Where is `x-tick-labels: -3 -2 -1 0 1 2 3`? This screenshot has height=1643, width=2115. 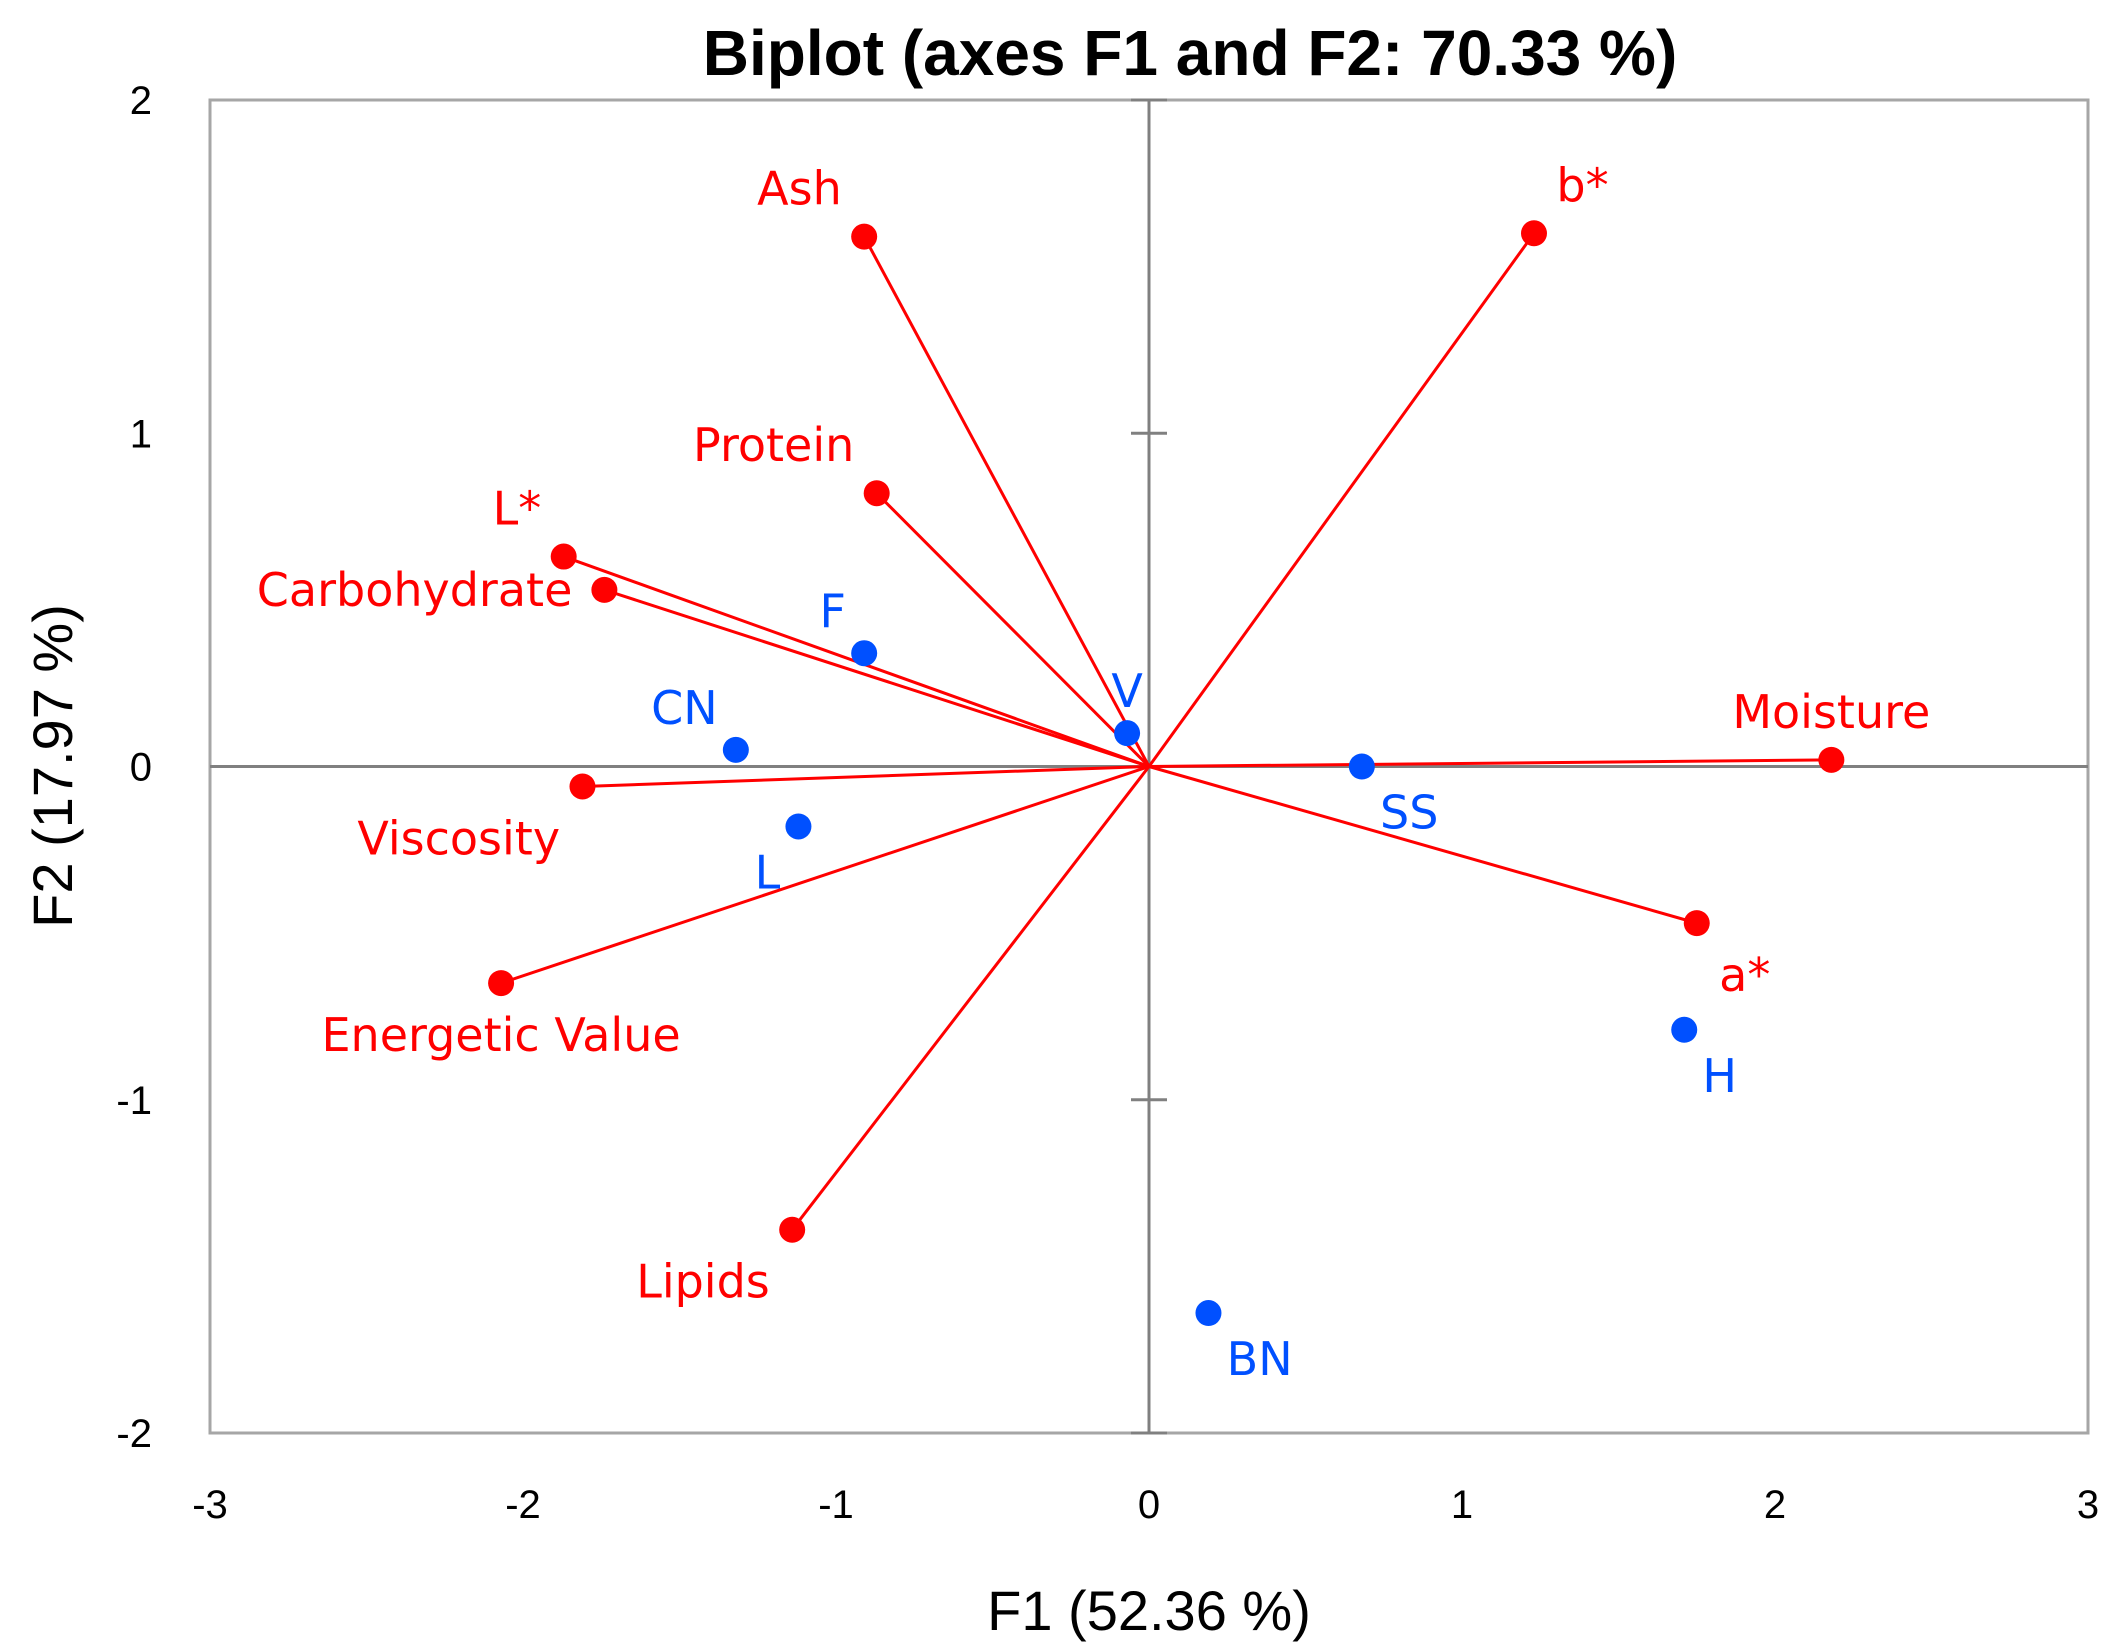 x-tick-labels: -3 -2 -1 0 1 2 3 is located at coordinates (1145, 1505).